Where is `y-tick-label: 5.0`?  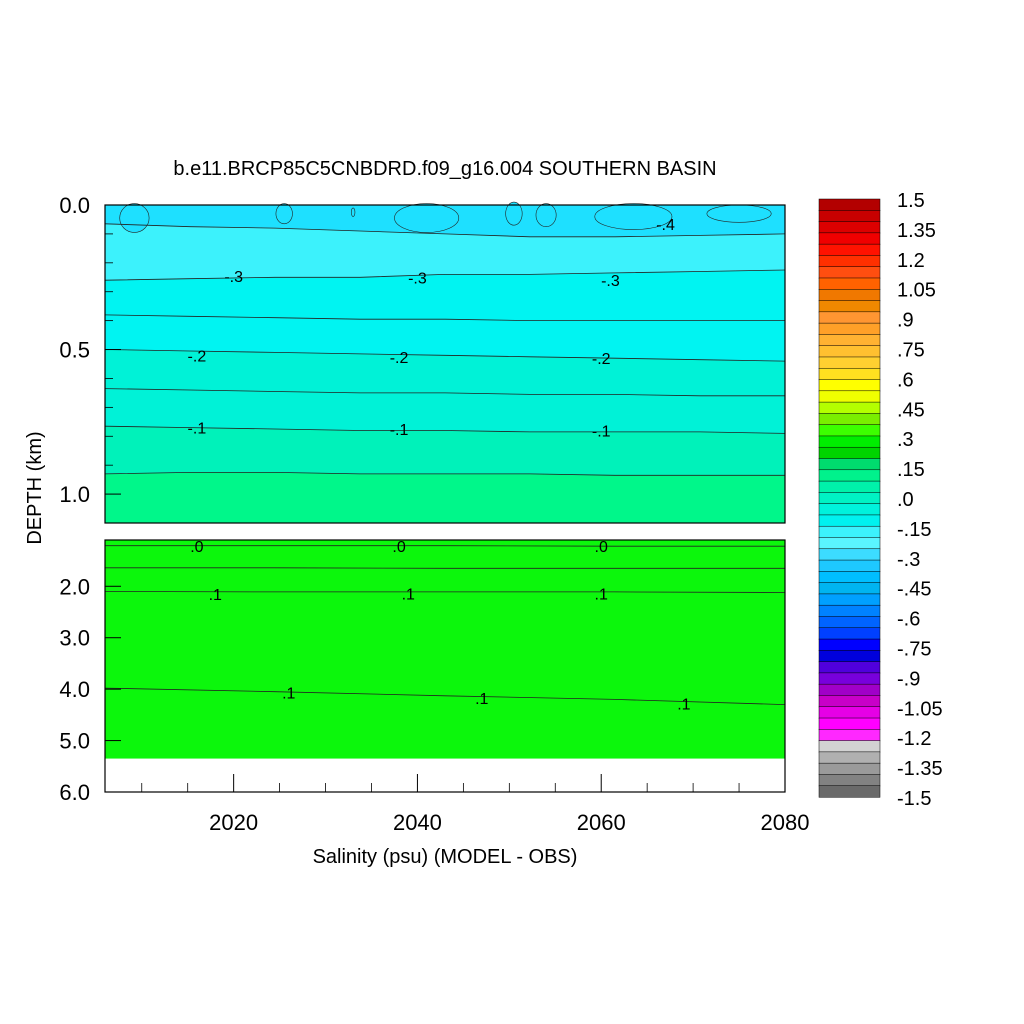
y-tick-label: 5.0 is located at coordinates (74, 741).